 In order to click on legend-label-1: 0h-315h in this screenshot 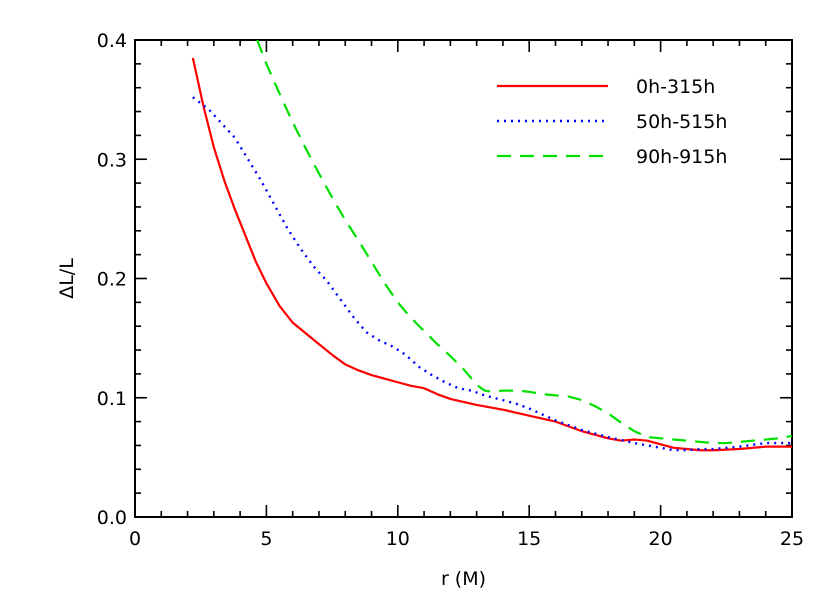, I will do `click(675, 87)`.